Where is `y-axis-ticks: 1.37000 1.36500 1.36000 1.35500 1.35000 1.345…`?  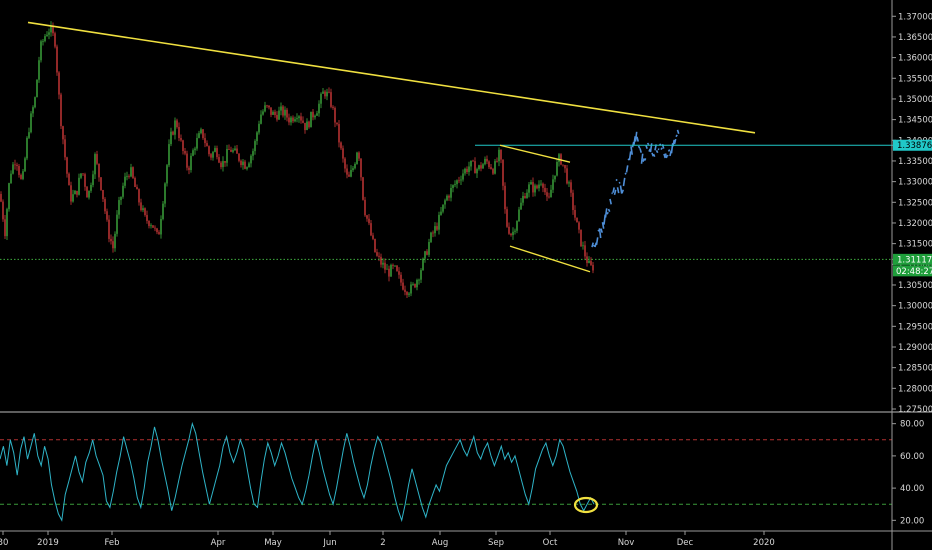 y-axis-ticks: 1.37000 1.36500 1.36000 1.35500 1.35000 1.345… is located at coordinates (912, 213).